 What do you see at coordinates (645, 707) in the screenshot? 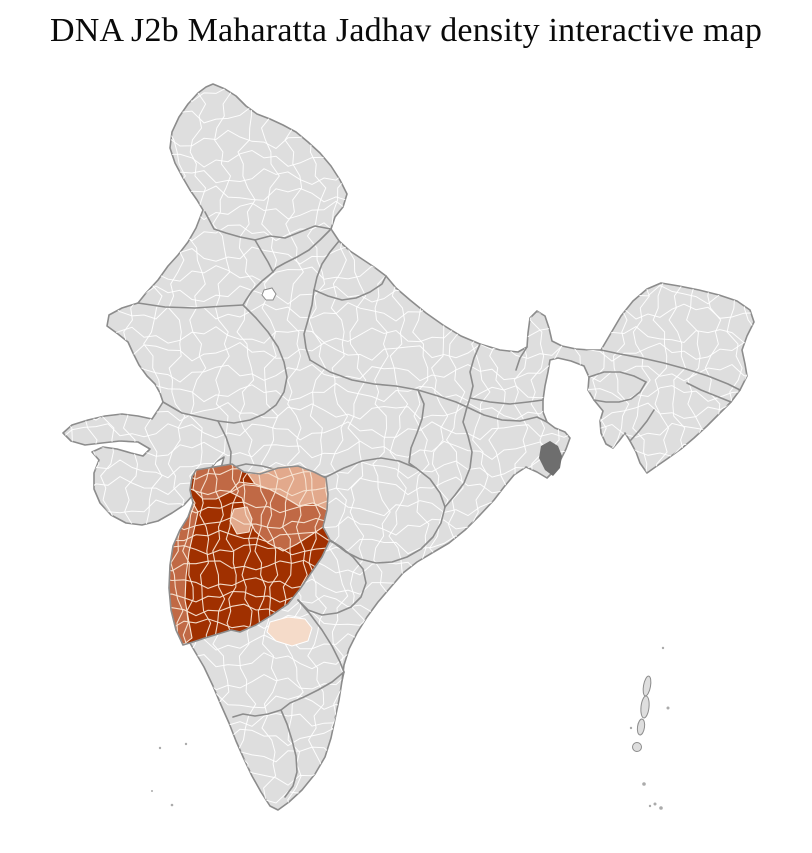
I see `andaman-island-middle` at bounding box center [645, 707].